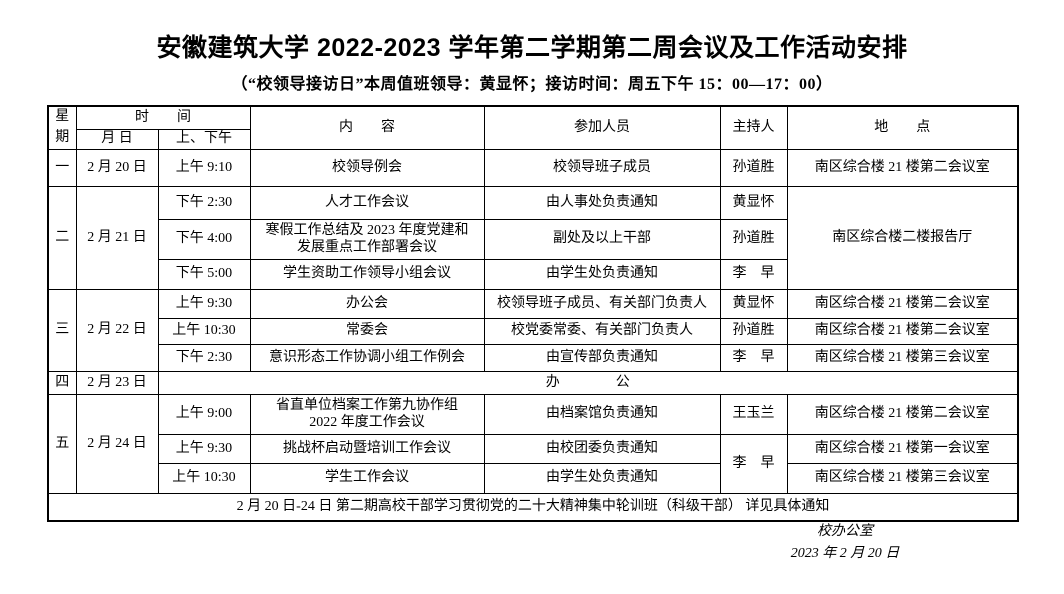 This screenshot has height=594, width=1064. I want to click on cell-content: 常委会, so click(367, 331).